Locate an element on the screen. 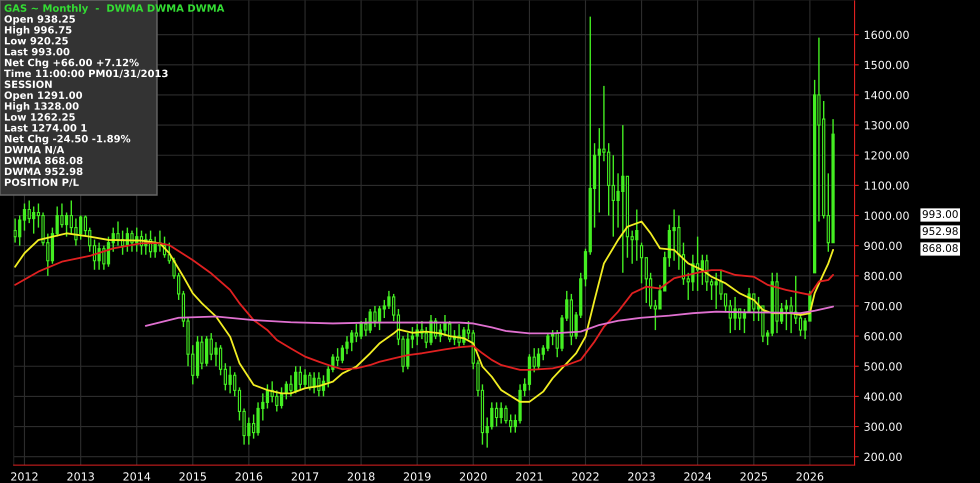  x-tick-label: 2022 is located at coordinates (585, 476).